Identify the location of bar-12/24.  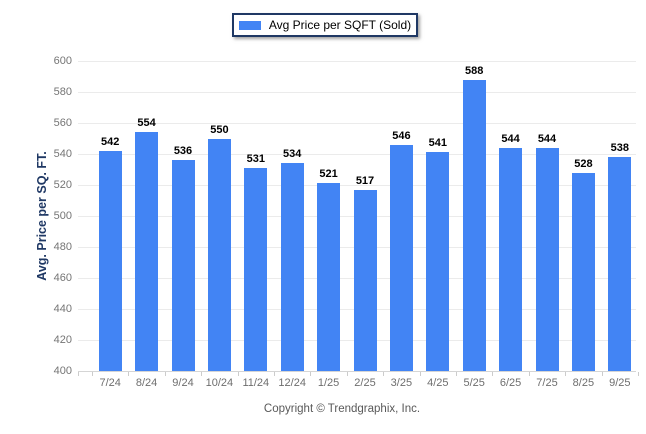
(292, 267).